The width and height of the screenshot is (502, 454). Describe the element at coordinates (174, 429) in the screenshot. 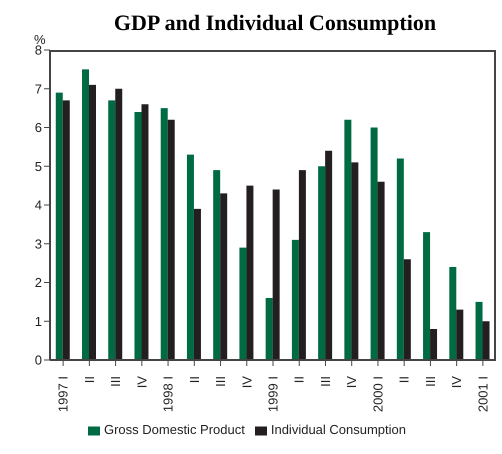

I see `legend-label: Gross Domestic Product` at that location.